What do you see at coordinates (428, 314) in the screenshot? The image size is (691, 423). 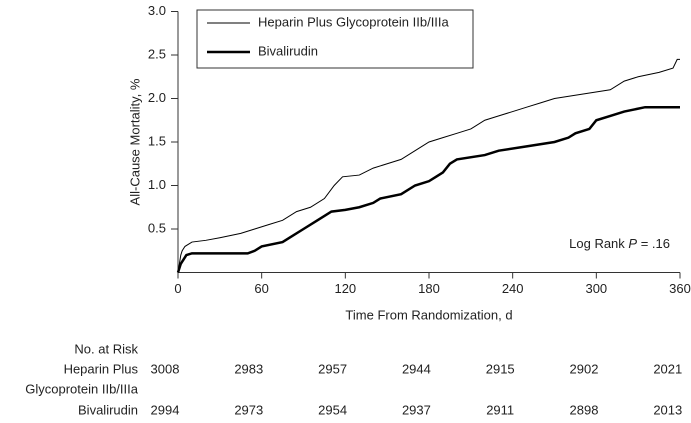 I see `x-axis-label: Time From Randomization, d` at bounding box center [428, 314].